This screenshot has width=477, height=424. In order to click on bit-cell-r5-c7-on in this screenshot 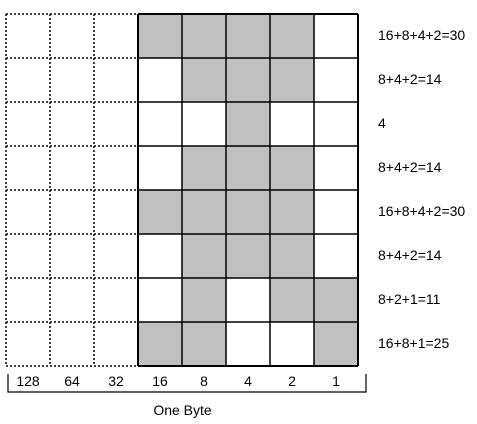, I will do `click(292, 212)`.